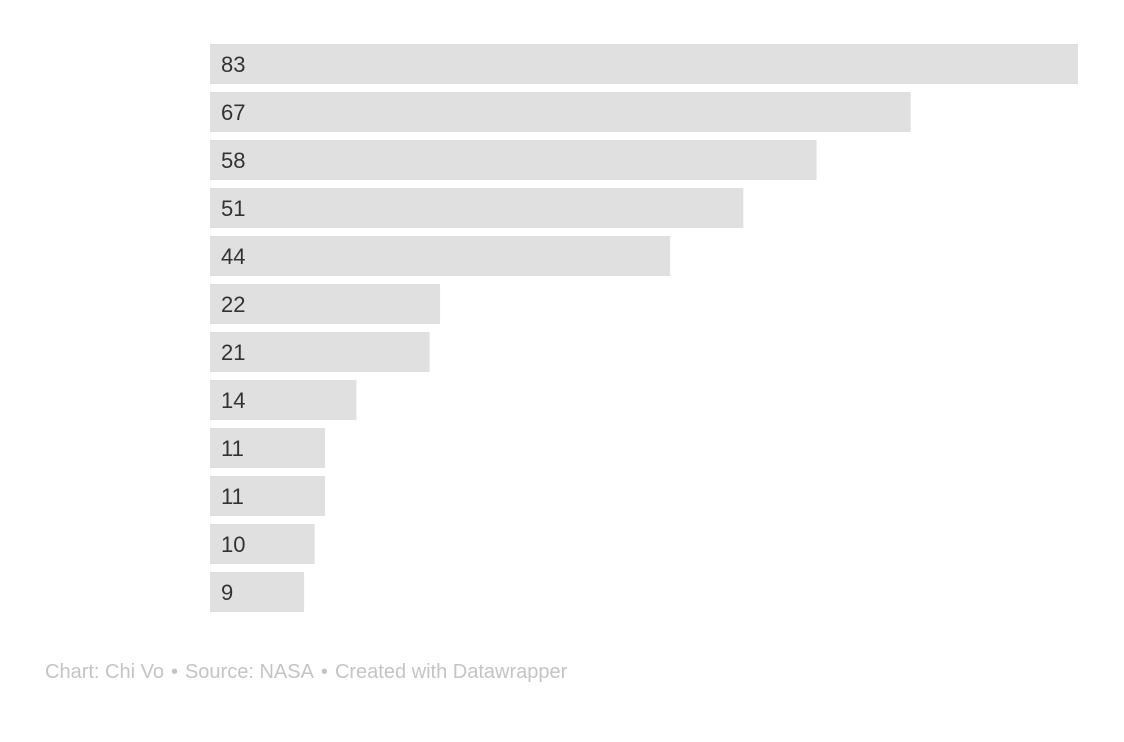 The height and width of the screenshot is (742, 1124). What do you see at coordinates (233, 304) in the screenshot?
I see `bar-value-label: 22` at bounding box center [233, 304].